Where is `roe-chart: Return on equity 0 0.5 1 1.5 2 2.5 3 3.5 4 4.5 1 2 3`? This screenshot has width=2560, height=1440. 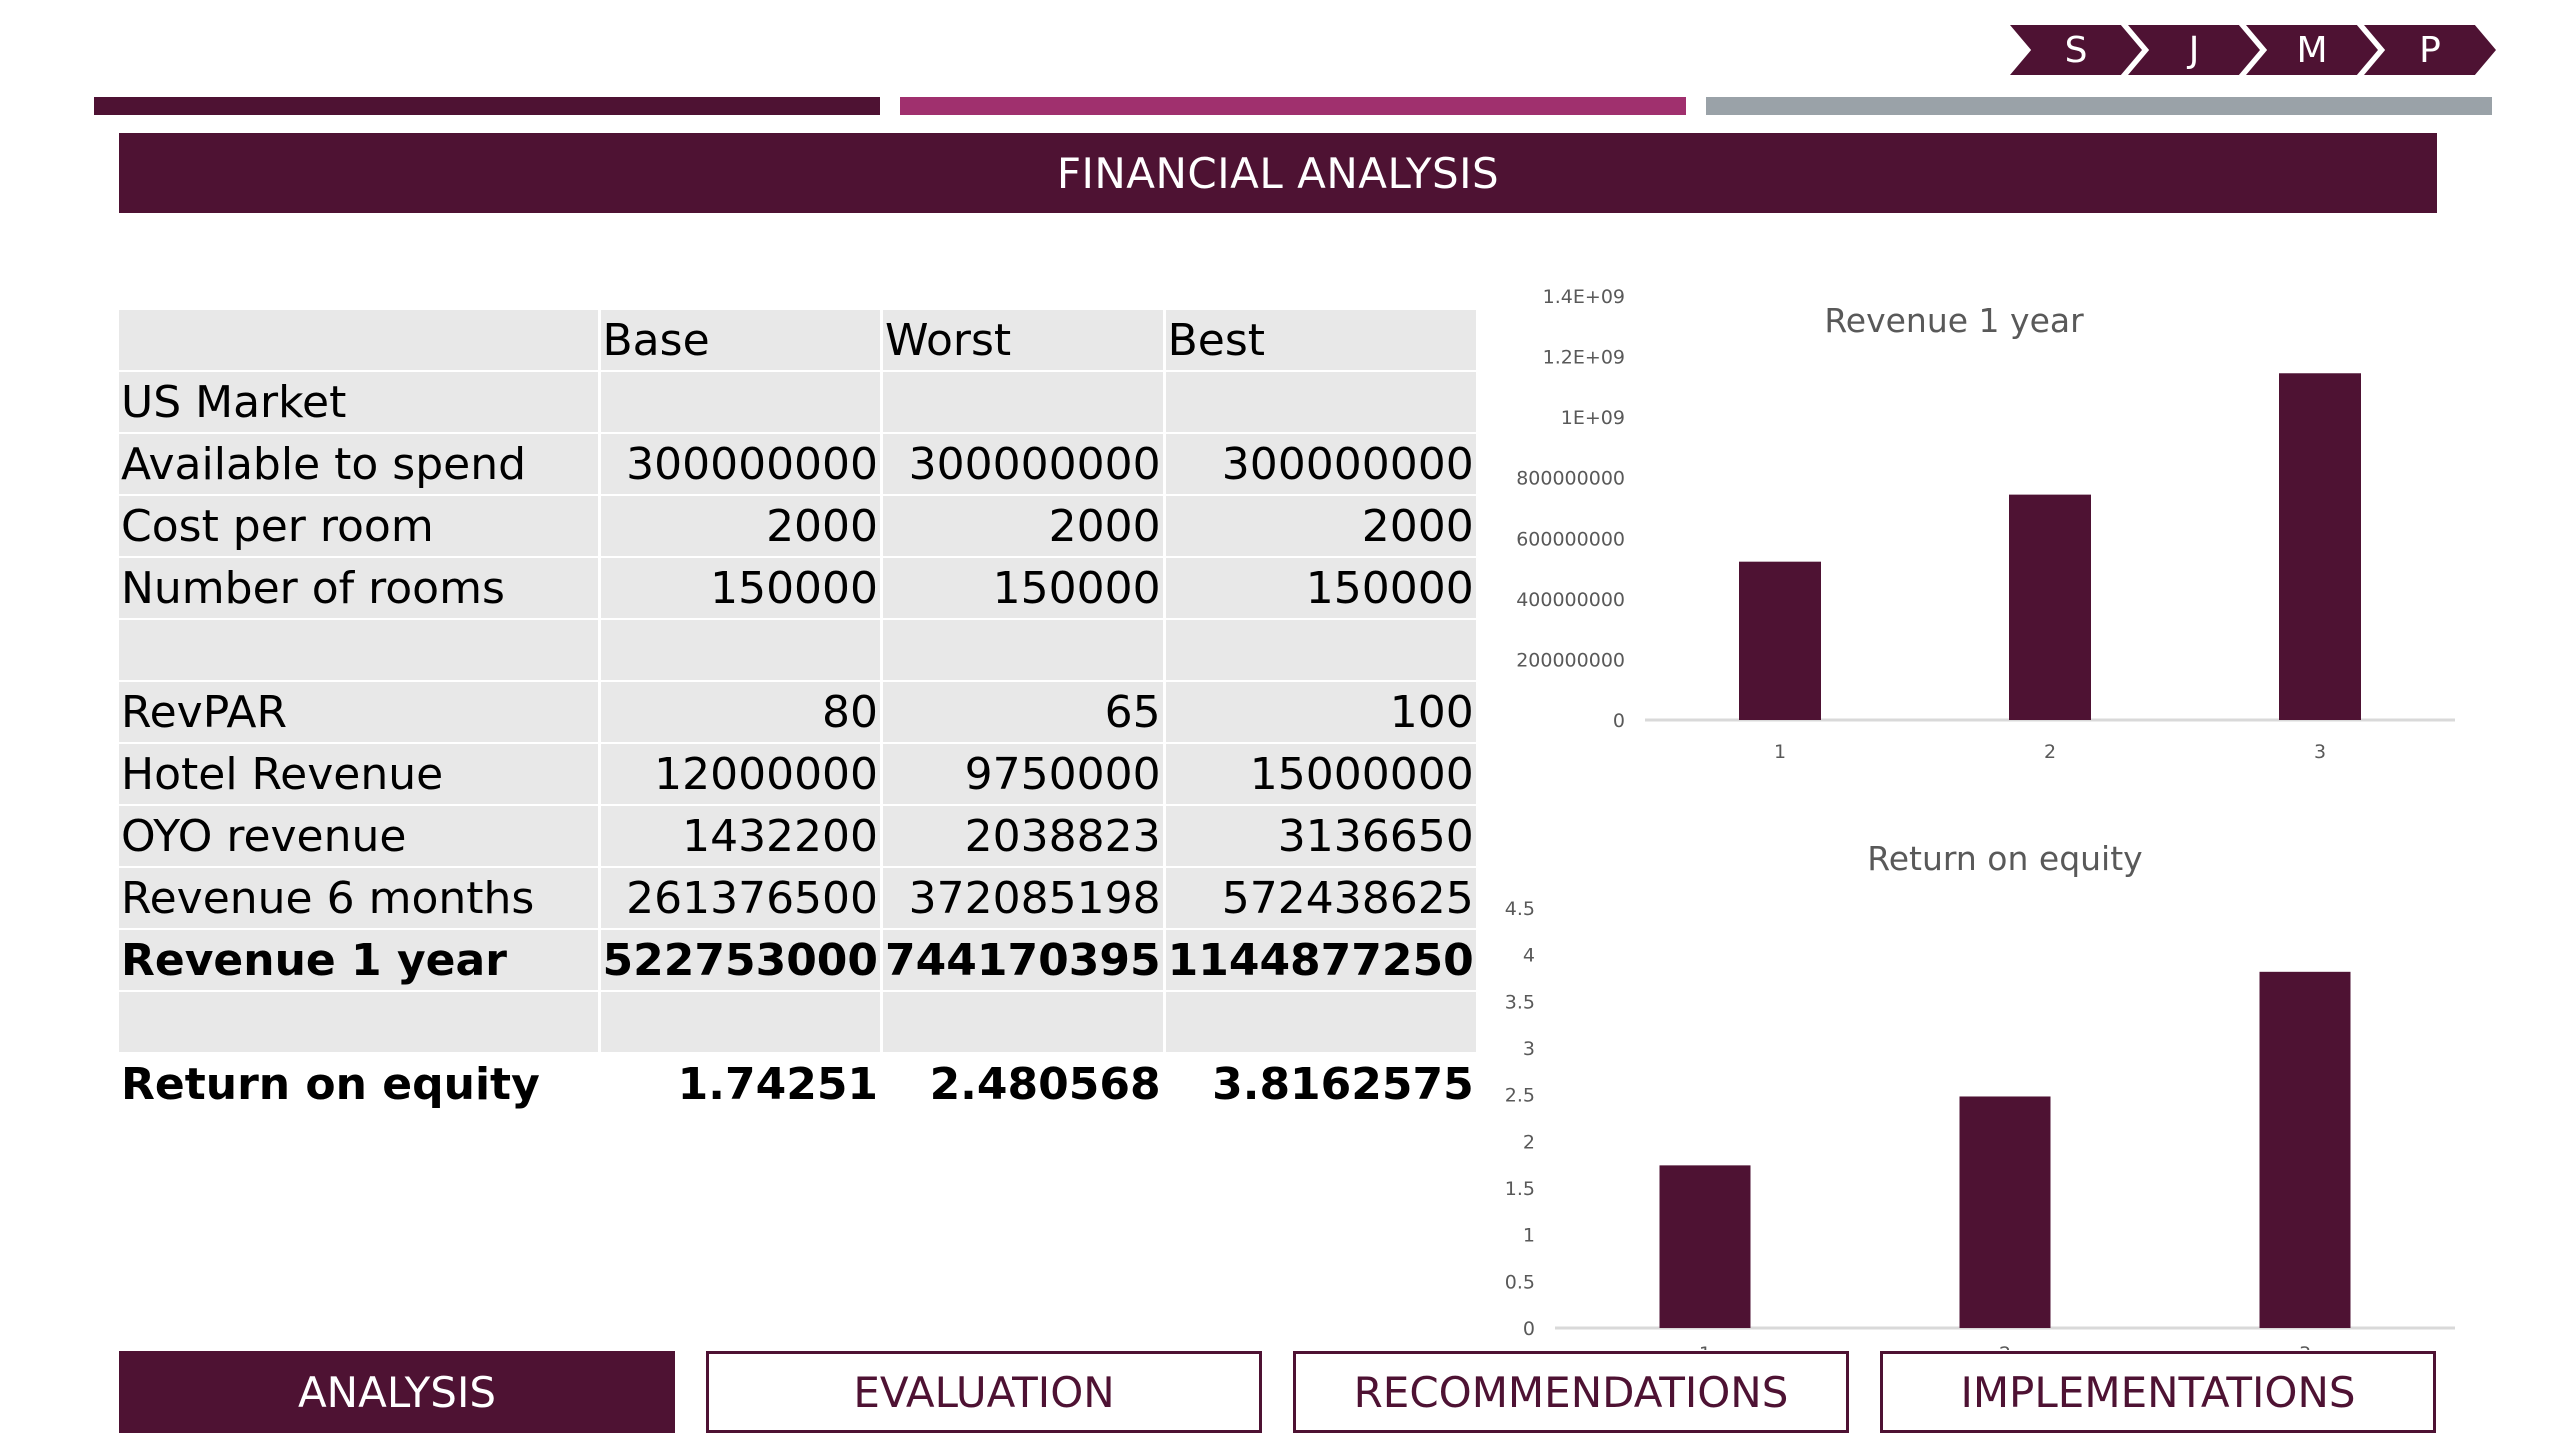
roe-chart: Return on equity 0 0.5 1 1.5 2 2.5 3 3.5 4 4.5 1 2 3 is located at coordinates (1965, 1085).